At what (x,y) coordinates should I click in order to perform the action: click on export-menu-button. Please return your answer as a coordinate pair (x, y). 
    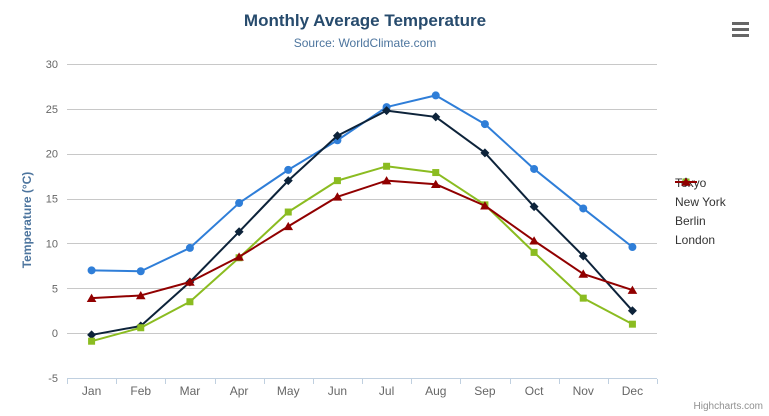
    Looking at the image, I should click on (741, 29).